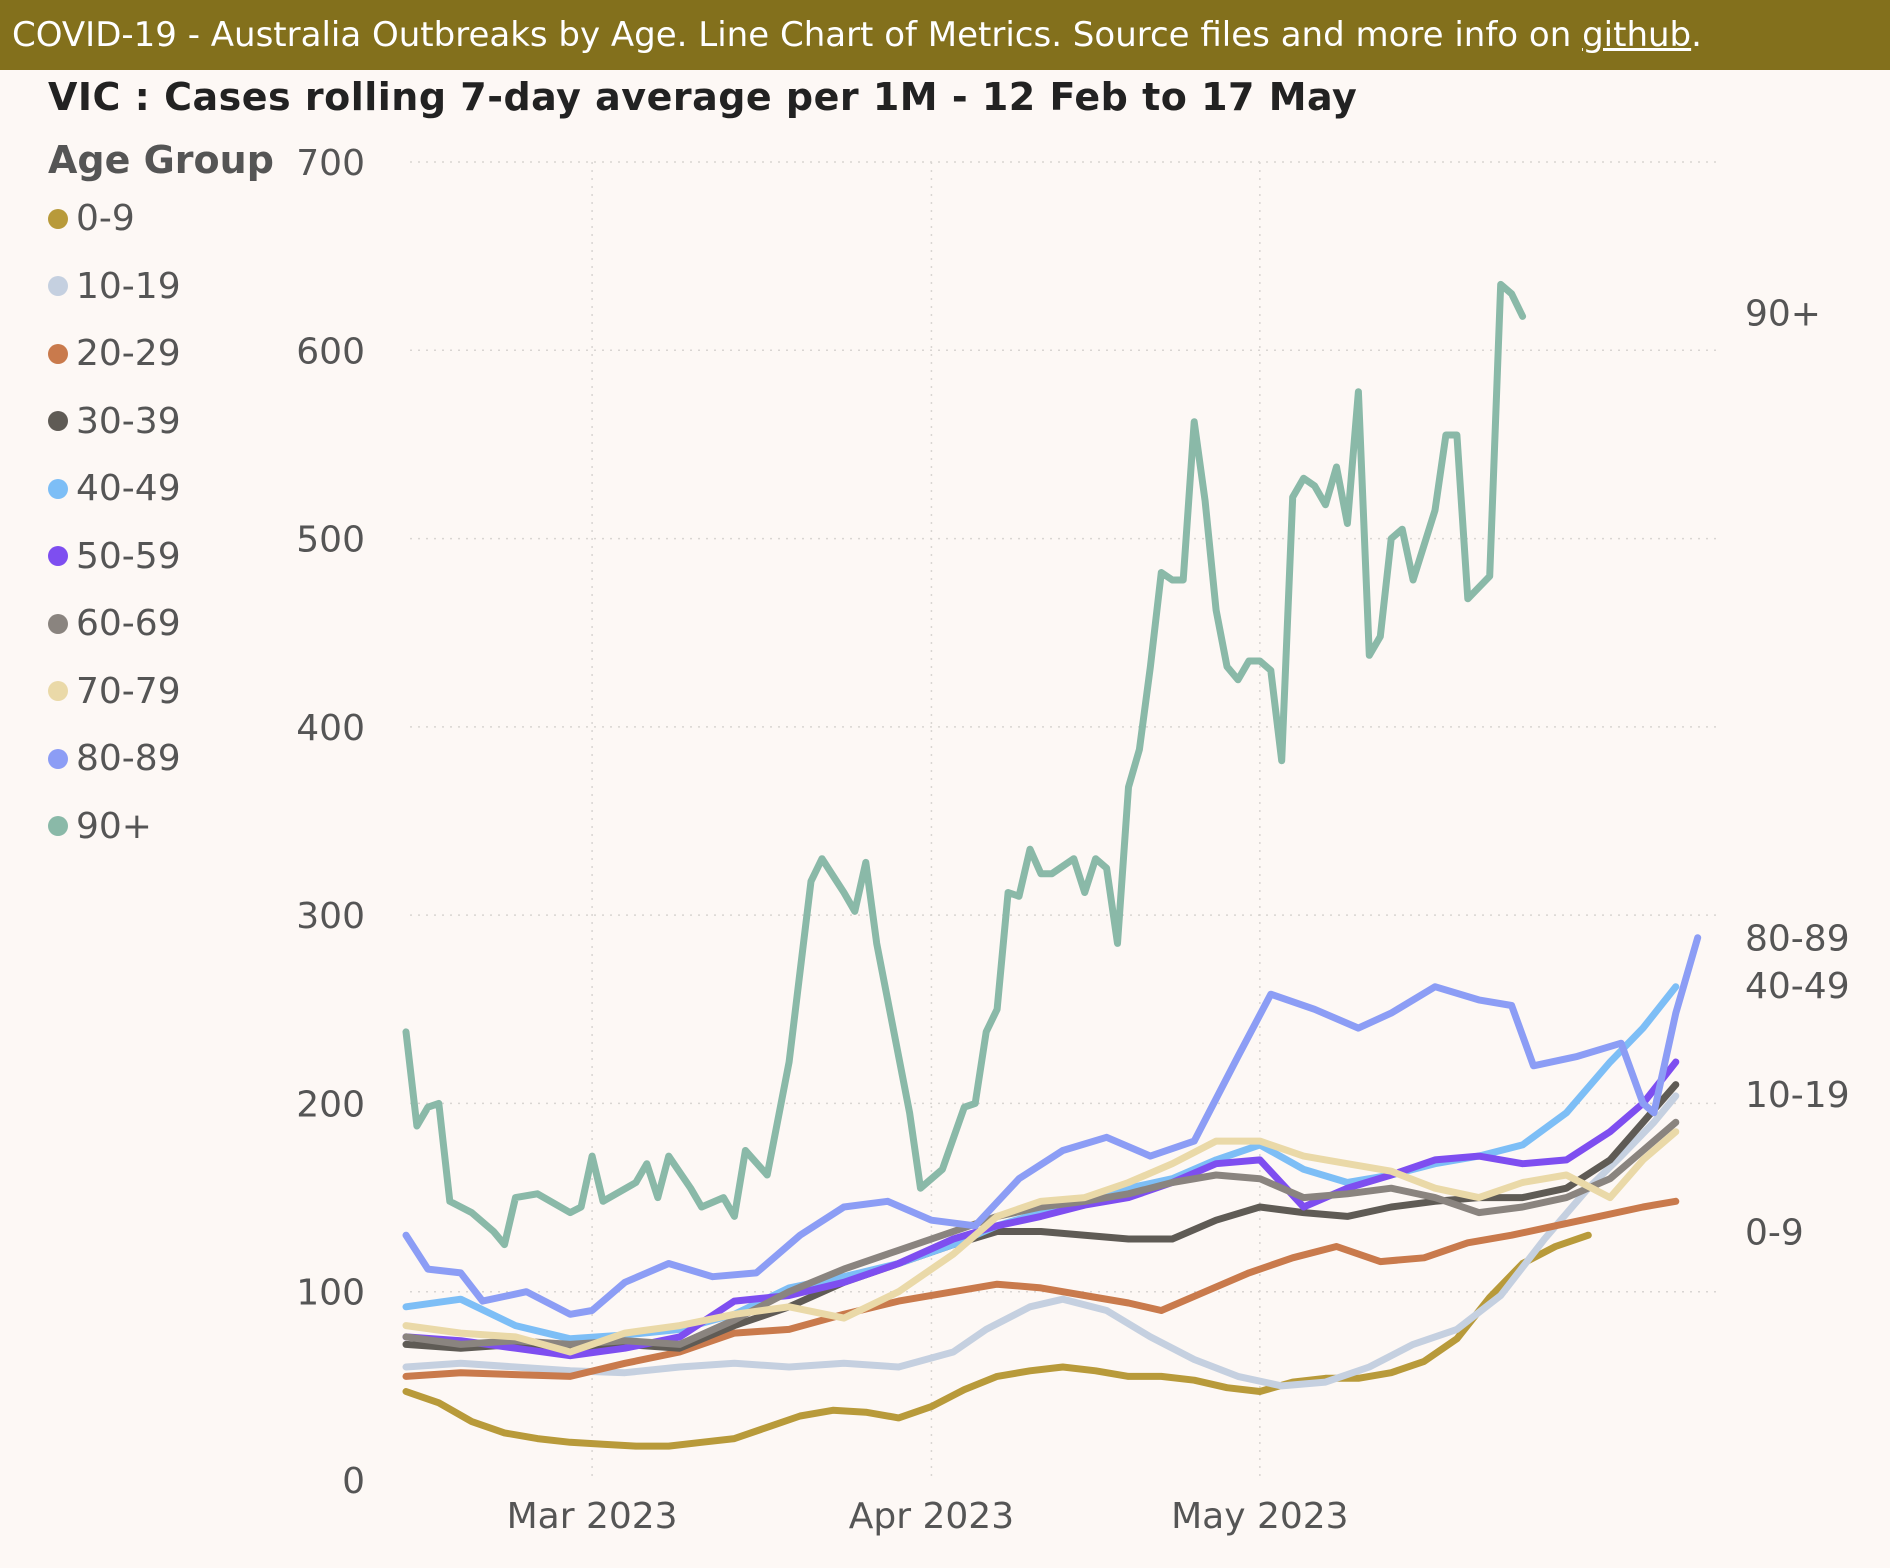 The image size is (1890, 1568). I want to click on legend-label: 50-59, so click(128, 556).